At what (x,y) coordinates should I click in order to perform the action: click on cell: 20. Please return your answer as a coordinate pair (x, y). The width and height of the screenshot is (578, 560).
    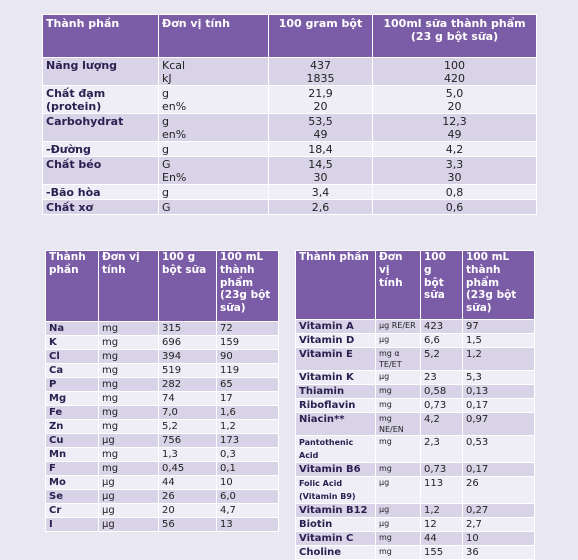
    Looking at the image, I should click on (187, 510).